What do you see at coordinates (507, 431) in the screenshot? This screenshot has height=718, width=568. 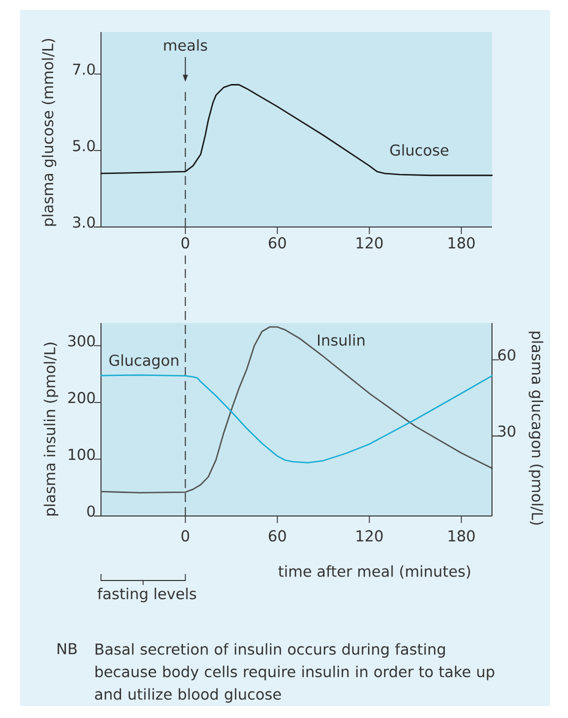 I see `y2-tick-label: 30` at bounding box center [507, 431].